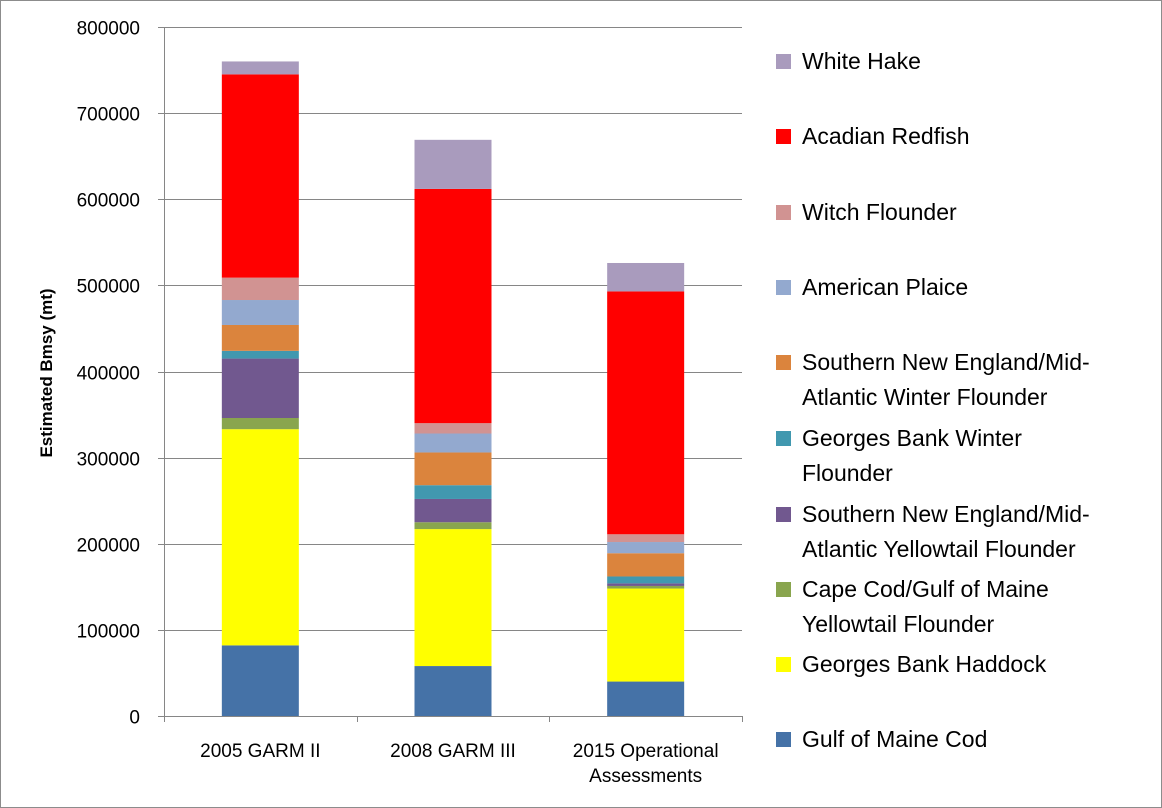  I want to click on legend-label: Georges Bank Winter Flounder, so click(912, 455).